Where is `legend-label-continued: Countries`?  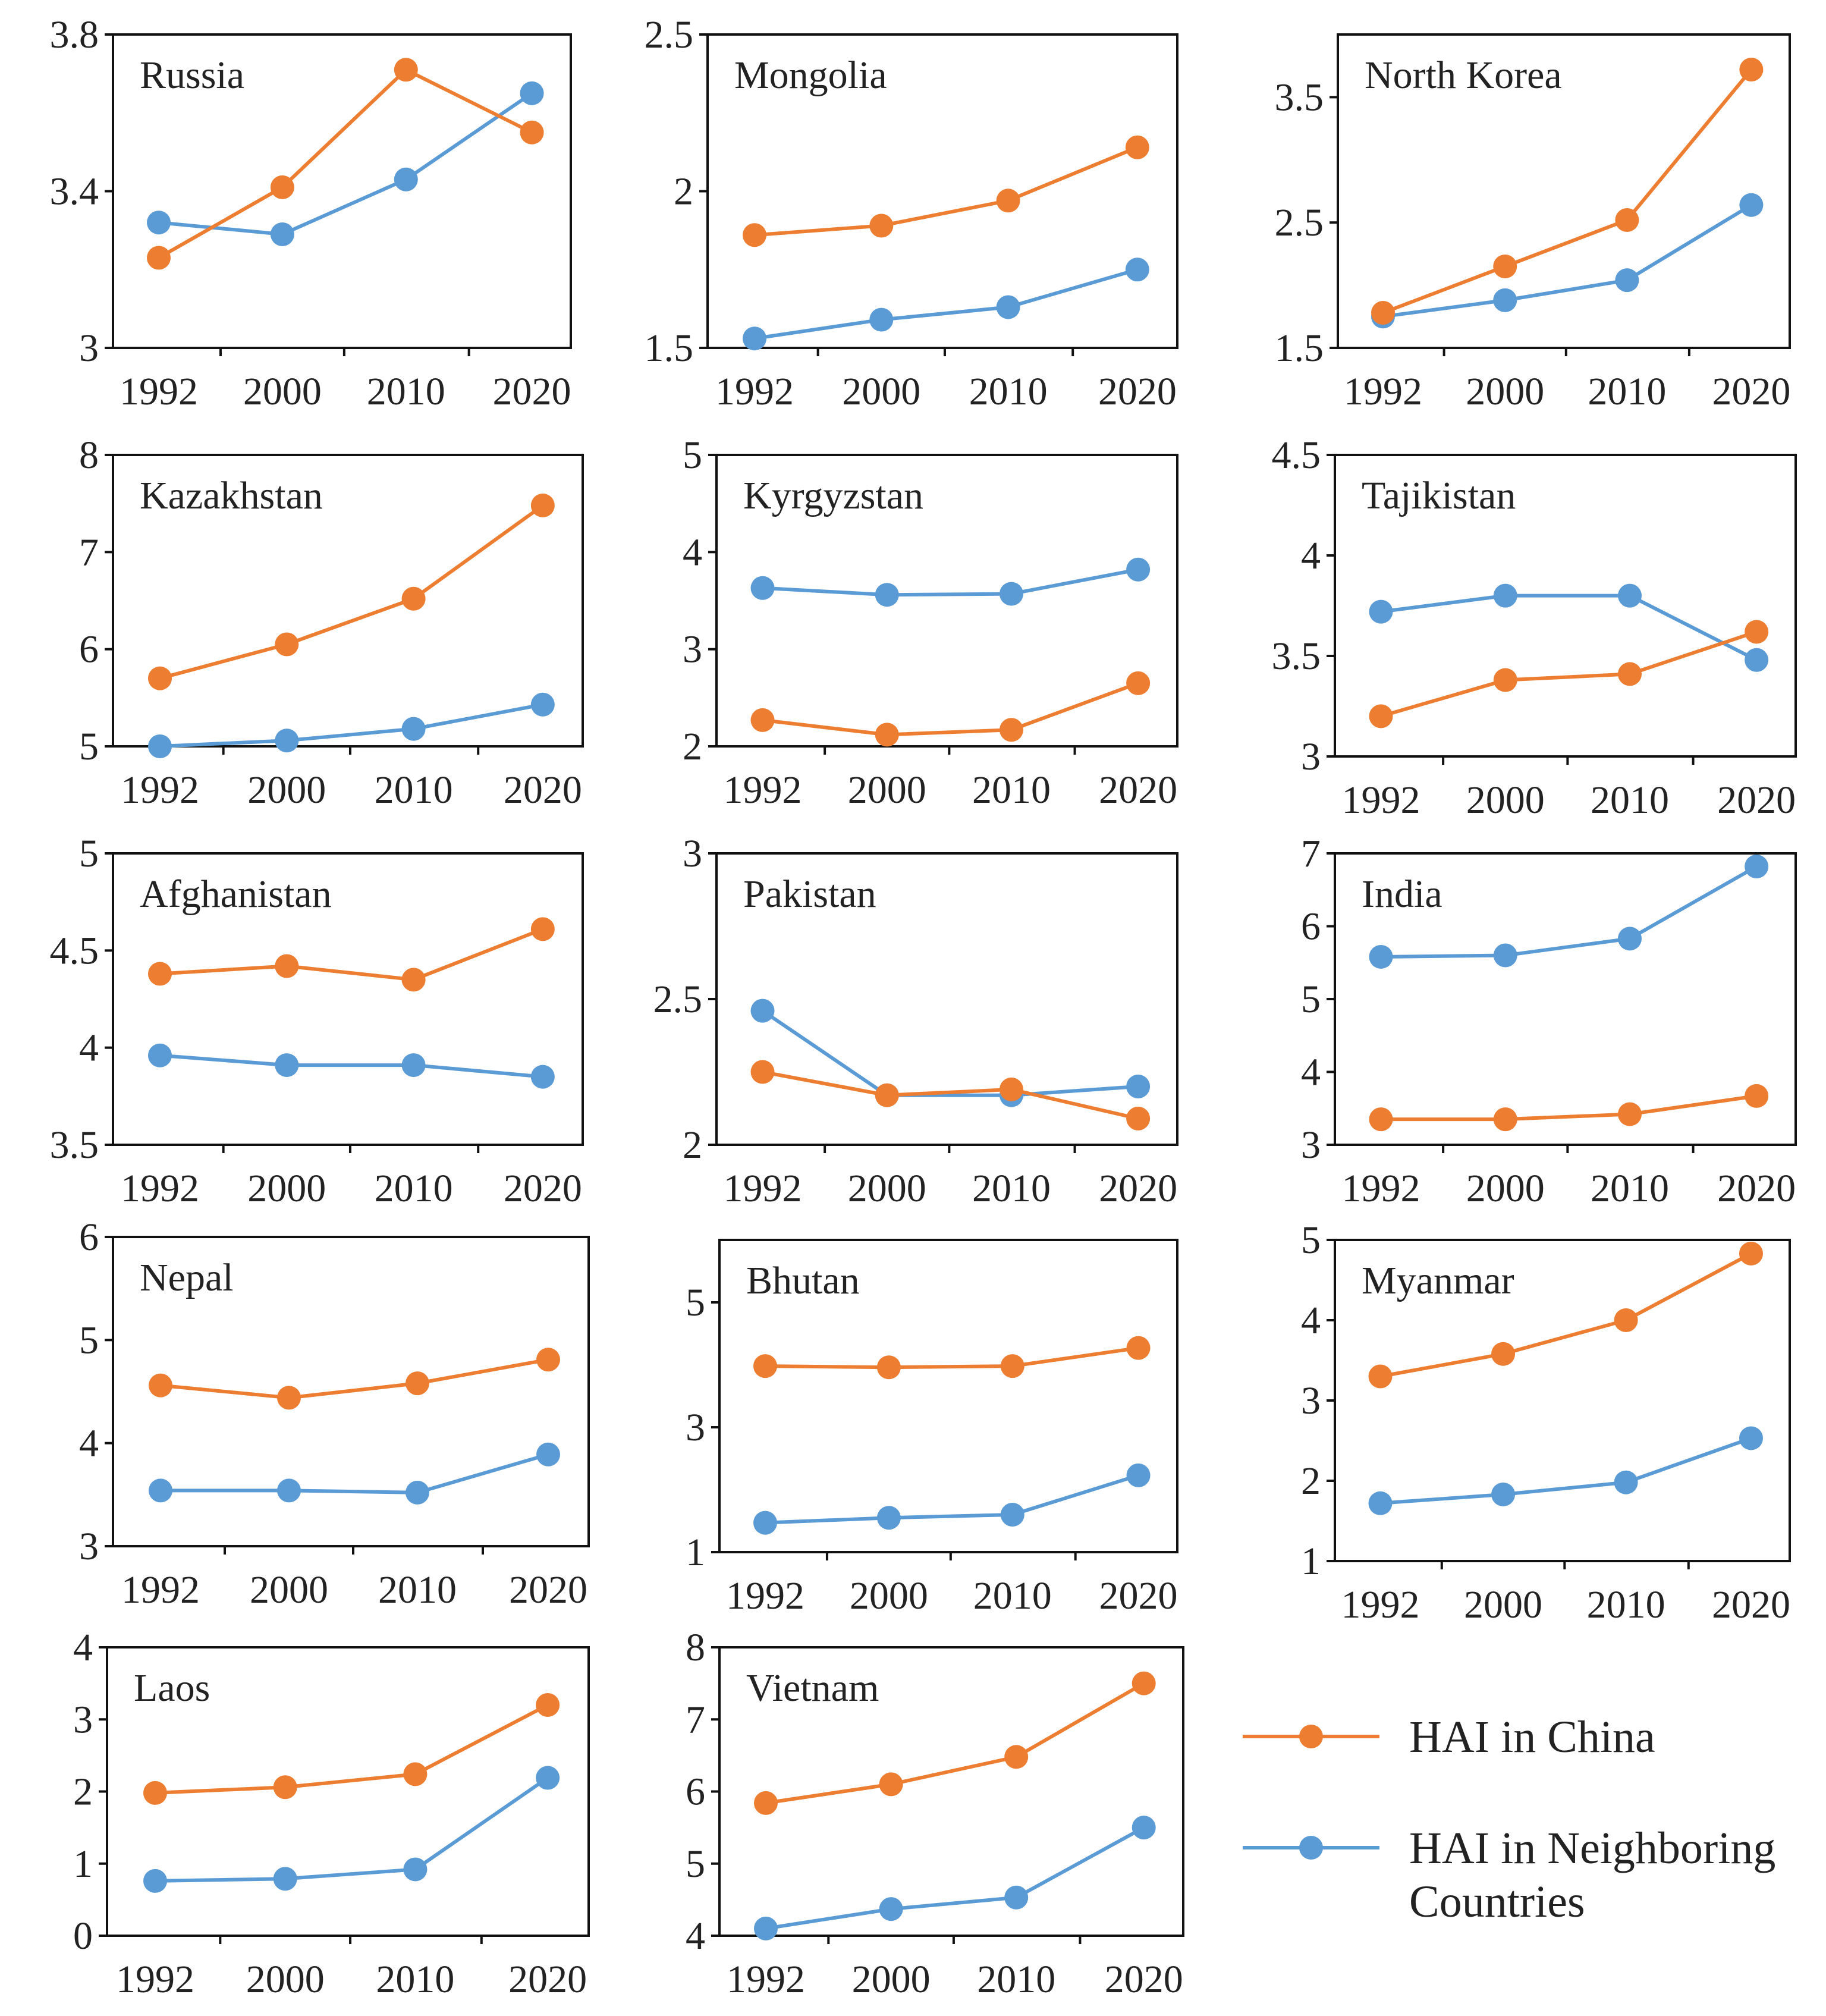
legend-label-continued: Countries is located at coordinates (1497, 1902).